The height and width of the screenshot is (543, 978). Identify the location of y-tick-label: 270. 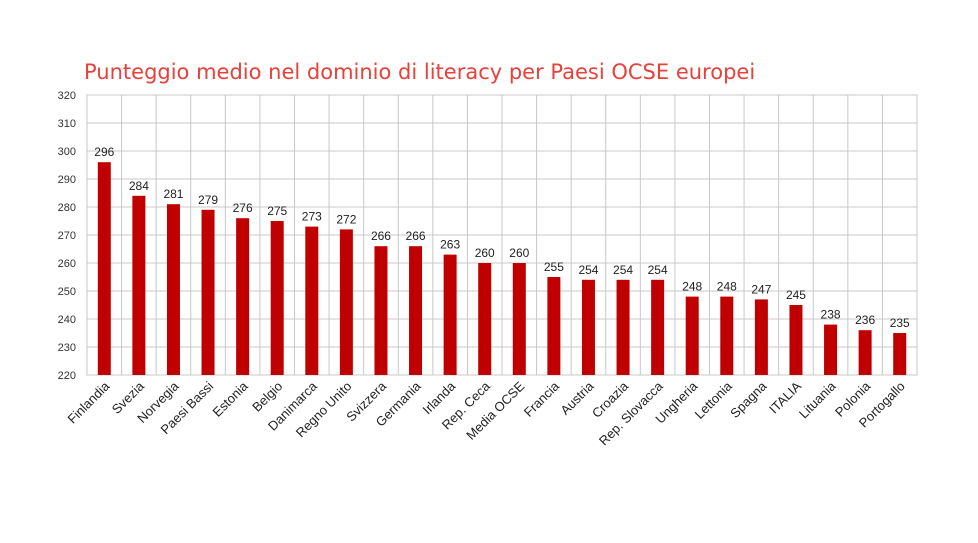
(67, 236).